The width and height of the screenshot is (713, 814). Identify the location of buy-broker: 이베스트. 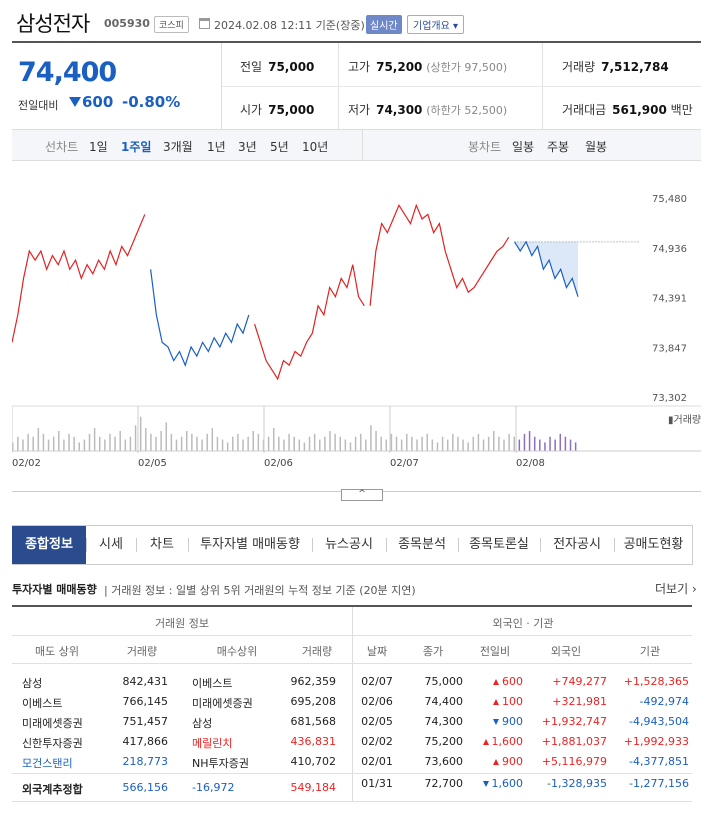
(212, 683).